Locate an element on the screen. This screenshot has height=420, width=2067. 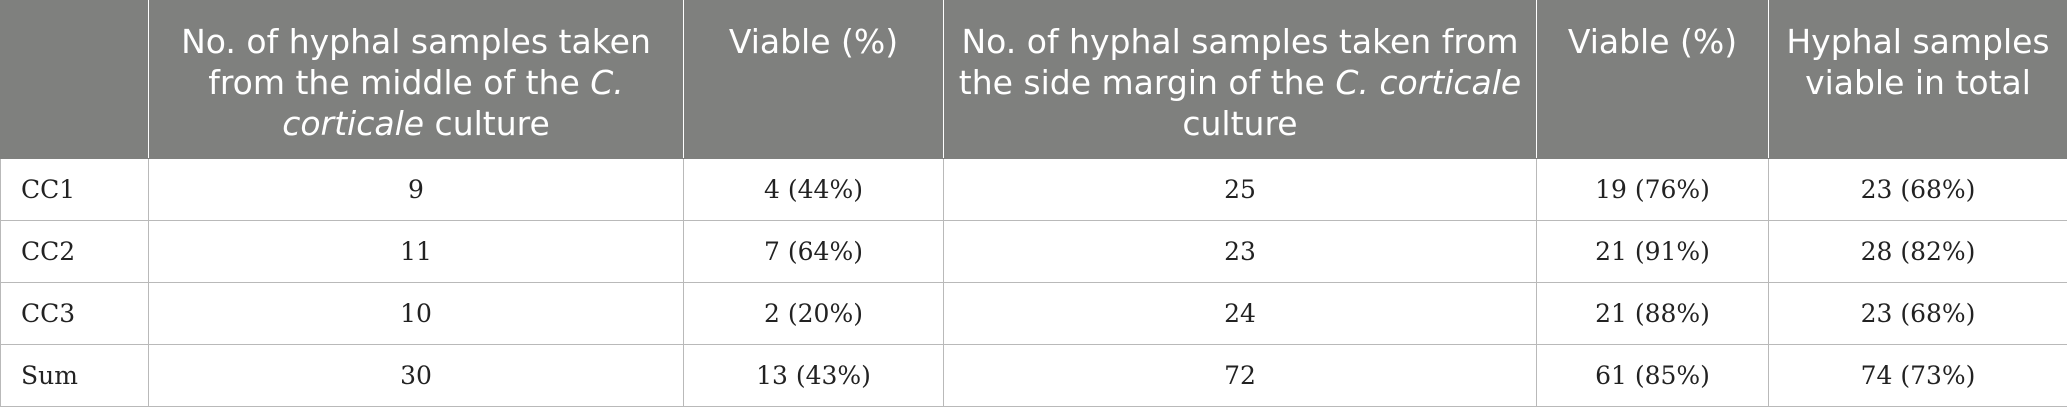
table-cell: 7 (64%) is located at coordinates (813, 251).